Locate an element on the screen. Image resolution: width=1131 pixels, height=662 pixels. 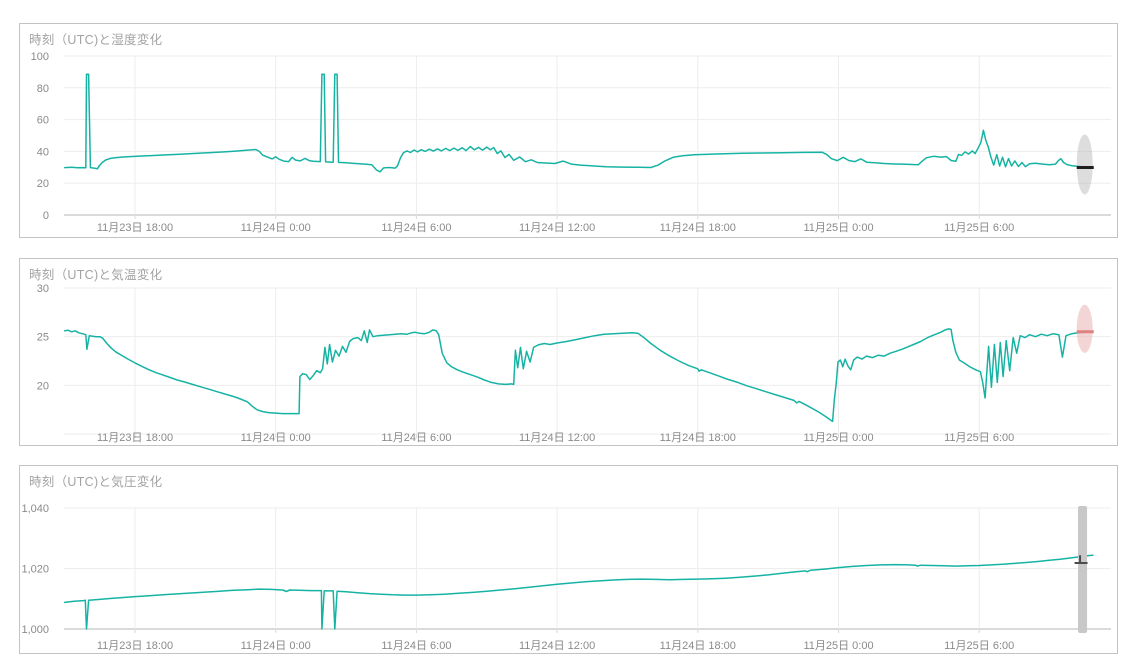
humidity-latest-value-handle is located at coordinates (1084, 164).